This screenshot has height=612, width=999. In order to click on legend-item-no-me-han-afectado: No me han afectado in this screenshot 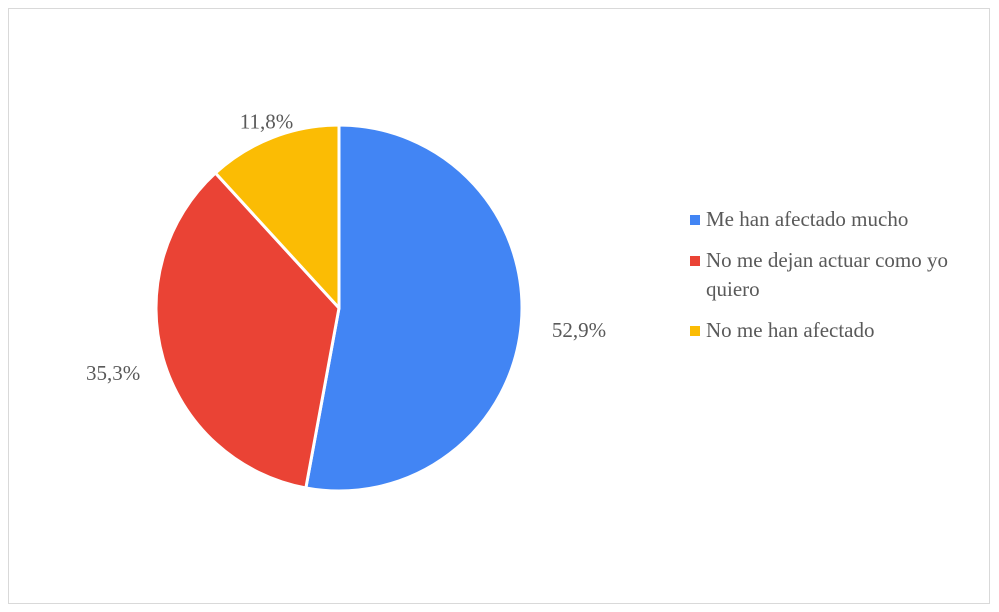, I will do `click(840, 330)`.